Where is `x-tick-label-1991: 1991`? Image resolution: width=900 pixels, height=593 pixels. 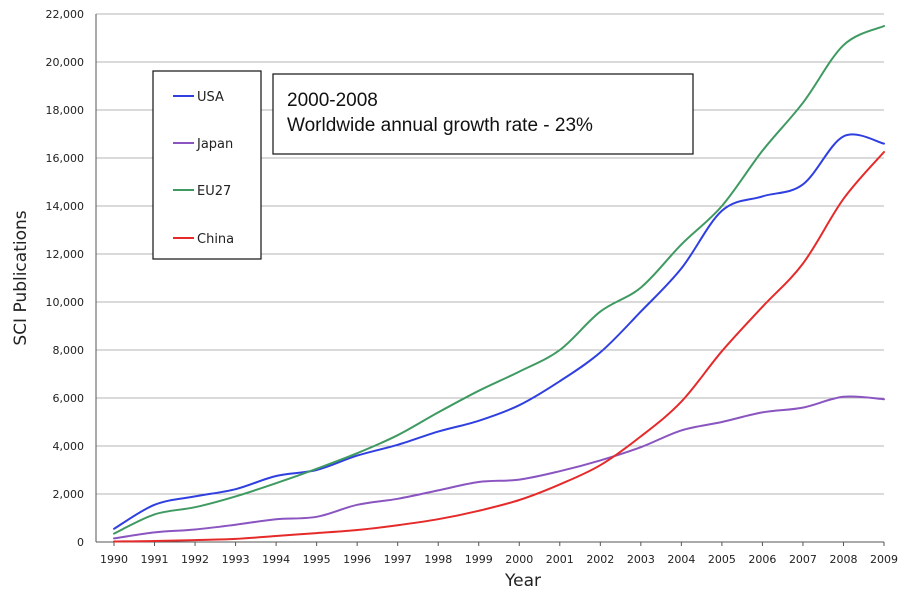
x-tick-label-1991: 1991 is located at coordinates (155, 559).